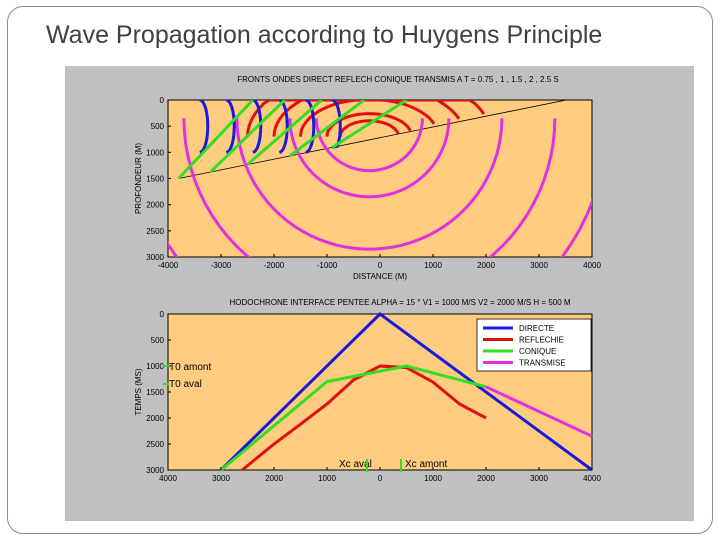 This screenshot has height=540, width=720. I want to click on annotation-t0-amont: T0 amont, so click(190, 367).